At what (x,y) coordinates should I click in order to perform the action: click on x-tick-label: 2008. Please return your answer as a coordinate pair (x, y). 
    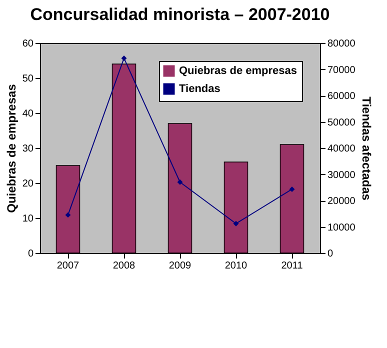
    Looking at the image, I should click on (124, 266).